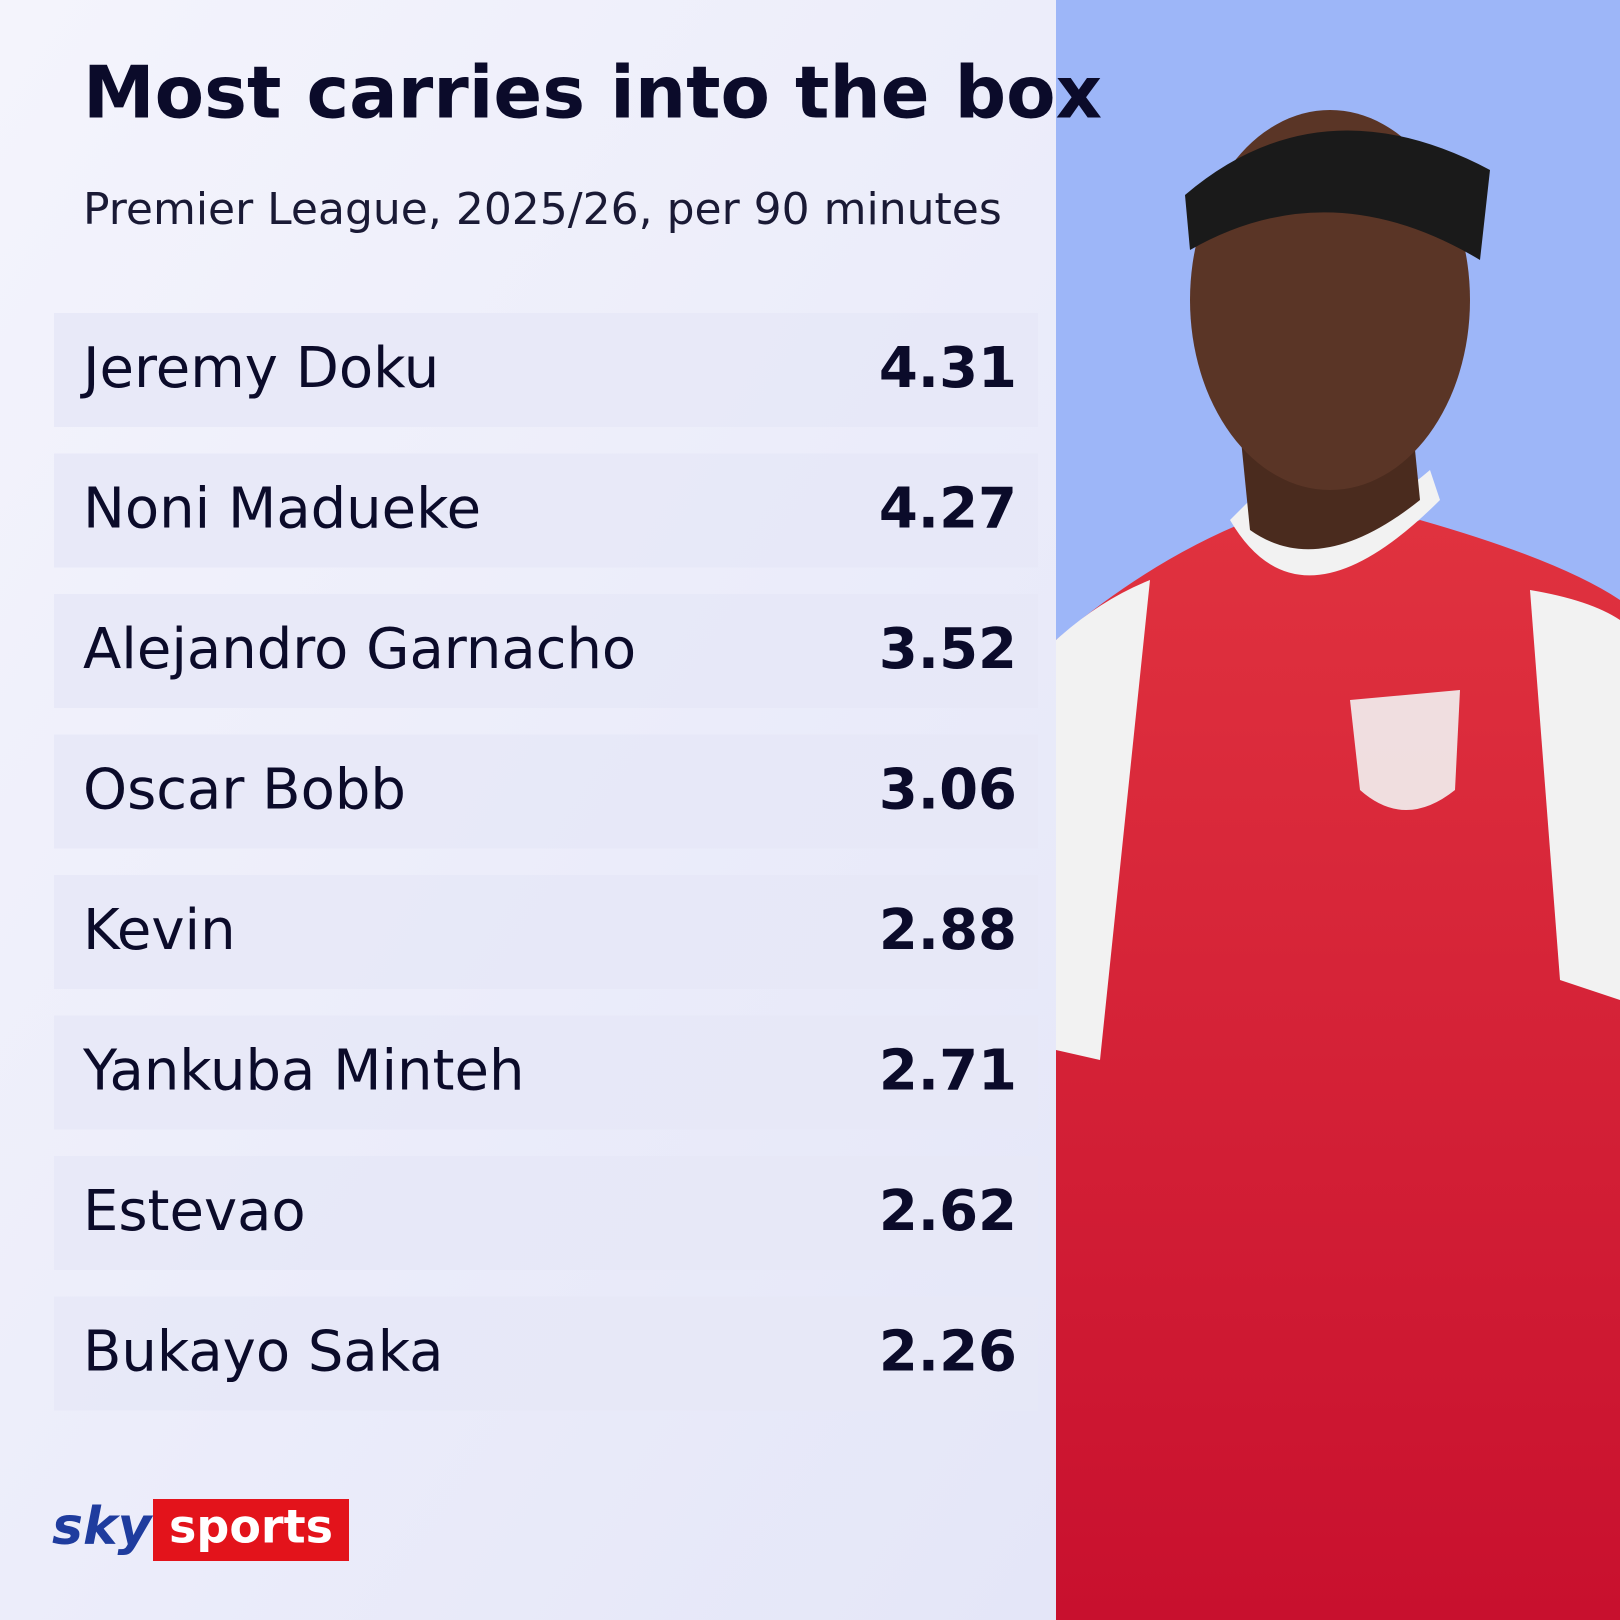 The height and width of the screenshot is (1620, 1620). Describe the element at coordinates (948, 368) in the screenshot. I see `player-value: 4.31` at that location.